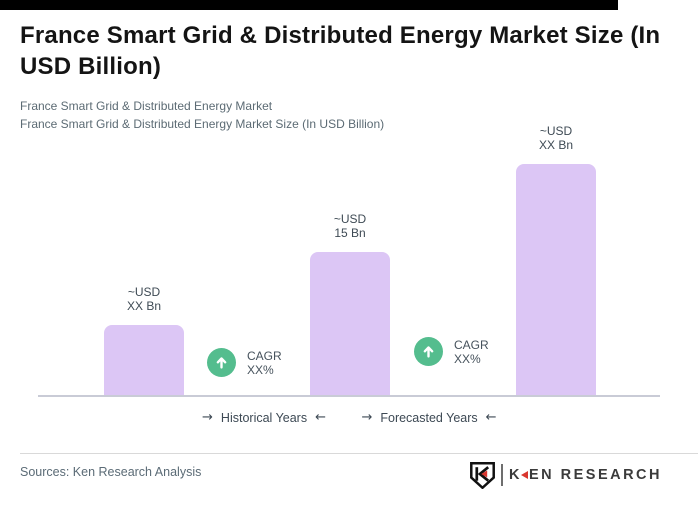 The width and height of the screenshot is (700, 520). I want to click on historical-years-text: Historical Years, so click(264, 417).